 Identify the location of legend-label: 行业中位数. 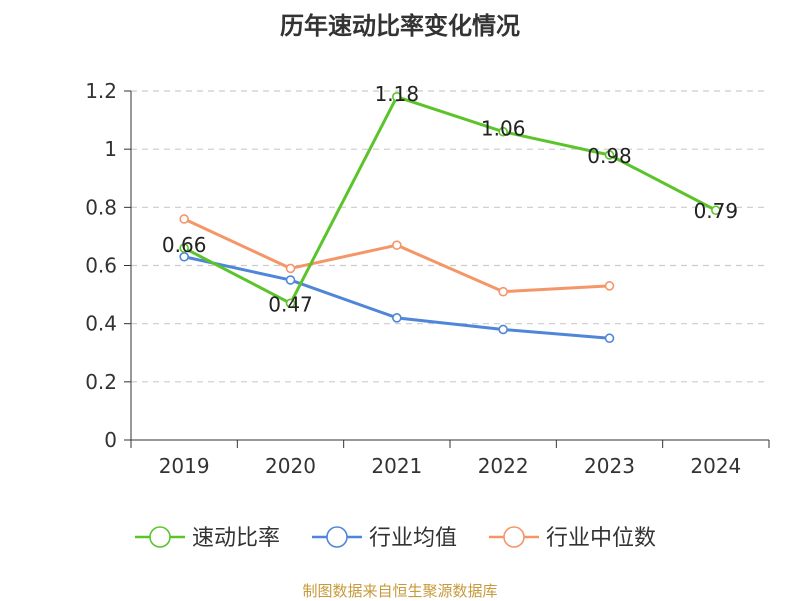
(601, 538).